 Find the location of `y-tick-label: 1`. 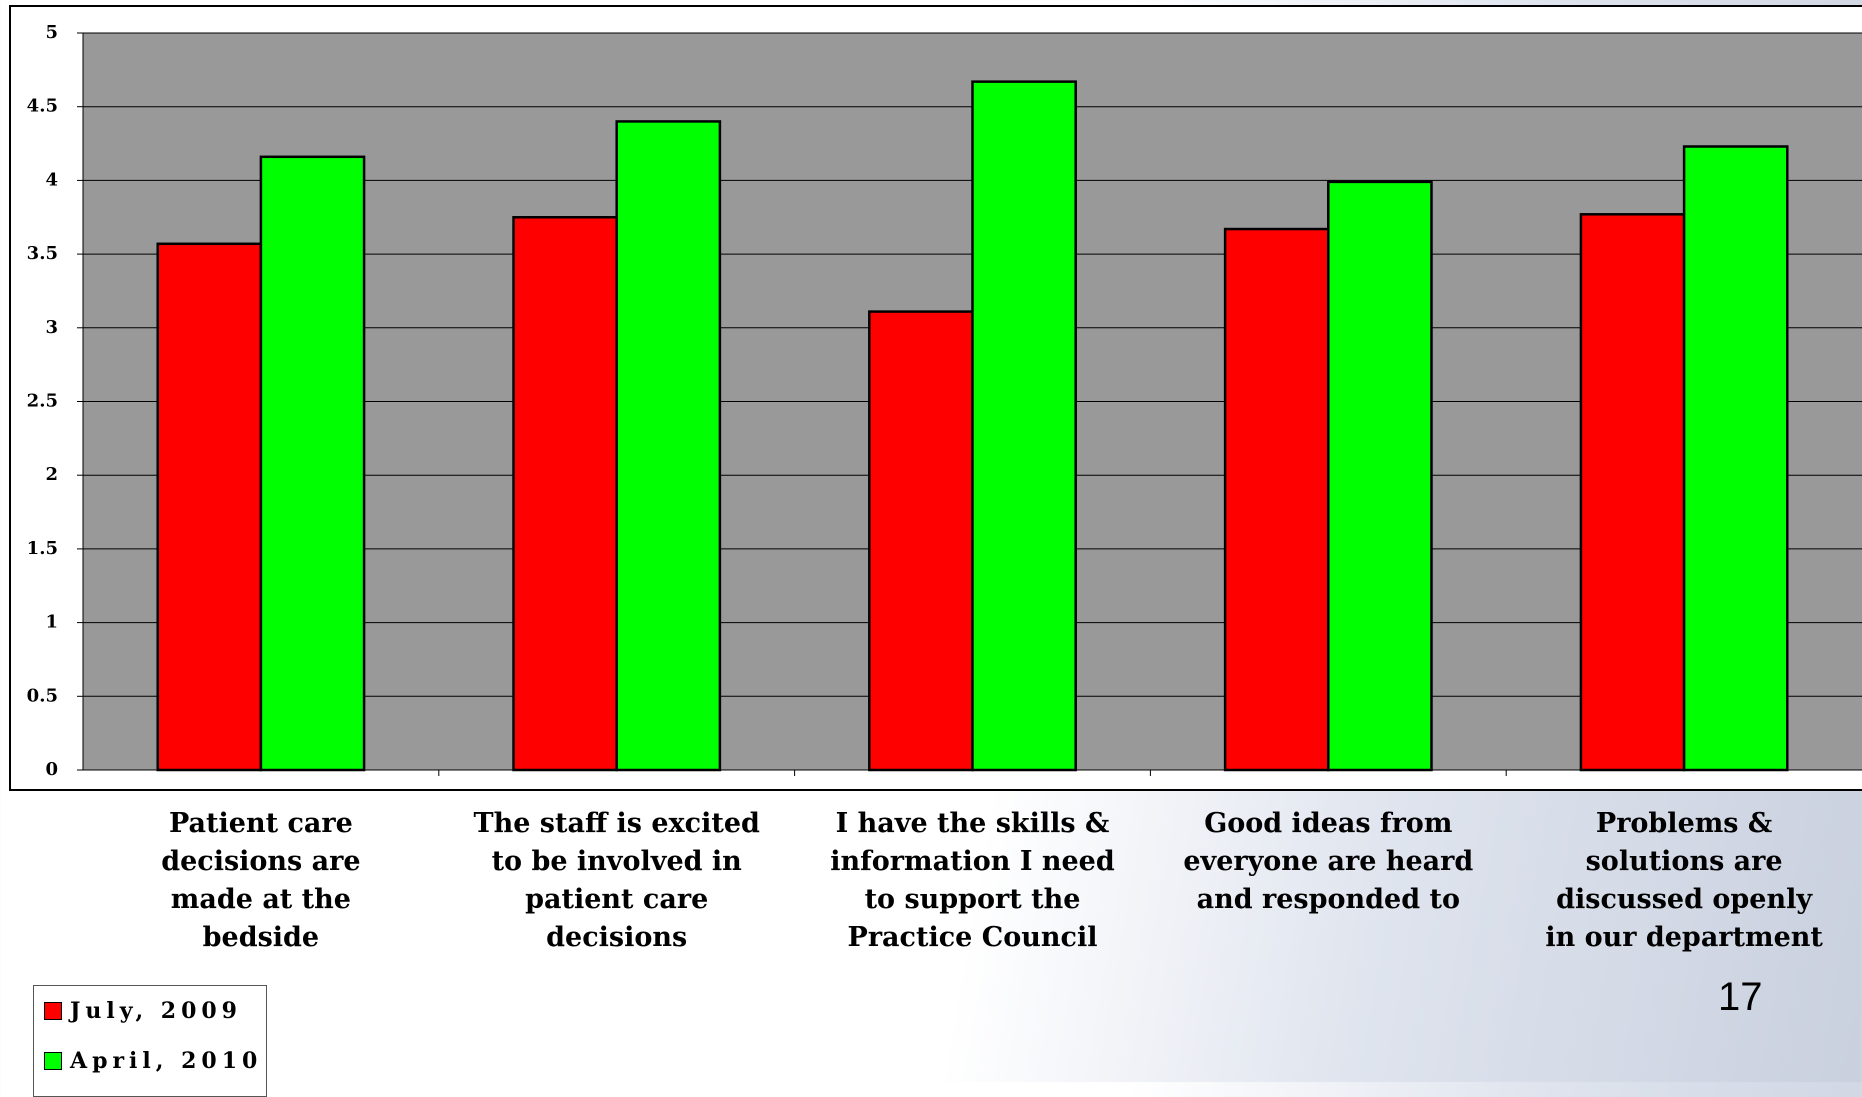

y-tick-label: 1 is located at coordinates (51, 622).